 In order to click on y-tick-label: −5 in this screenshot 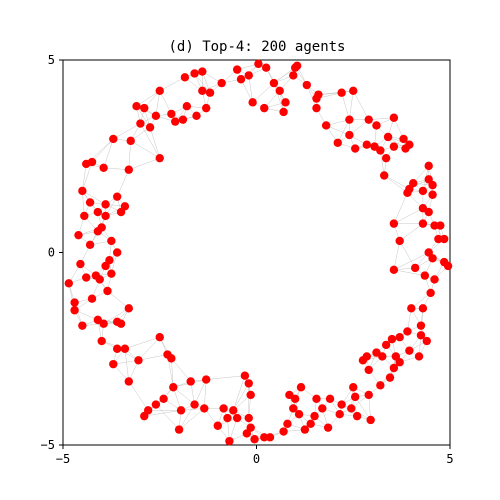, I will do `click(48, 445)`.